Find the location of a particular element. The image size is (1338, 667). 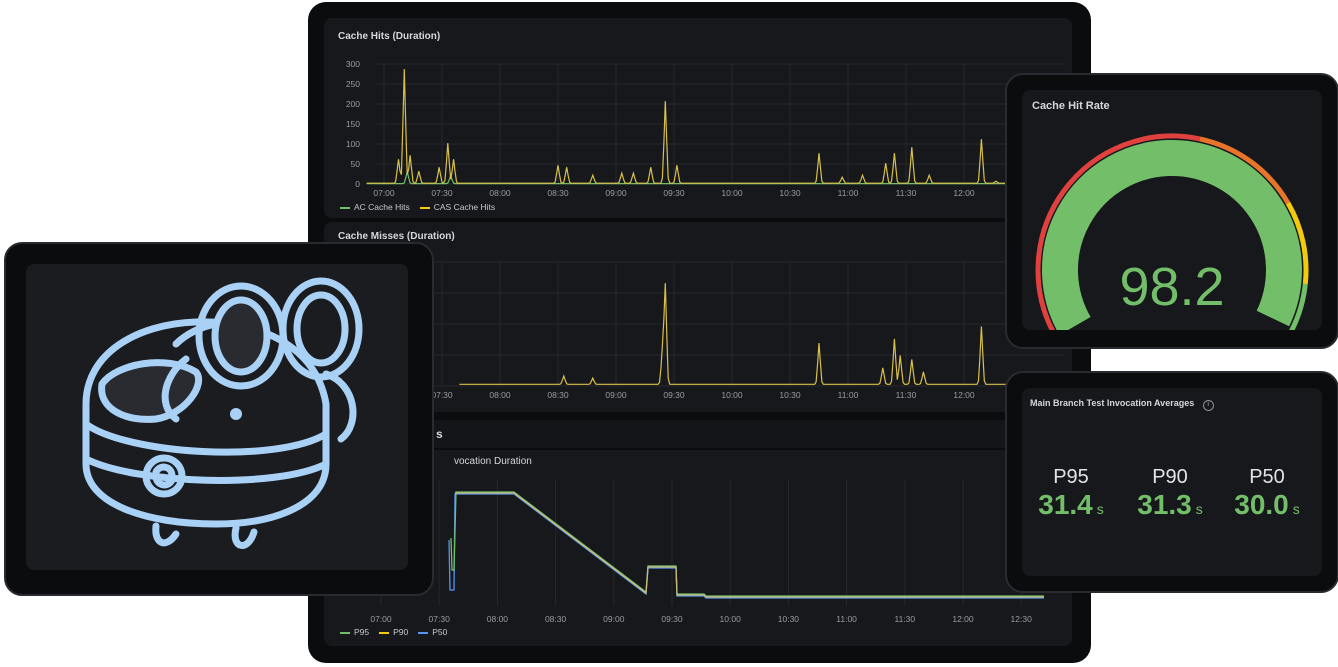

panel-title: Cache Misses (Duration) is located at coordinates (396, 236).